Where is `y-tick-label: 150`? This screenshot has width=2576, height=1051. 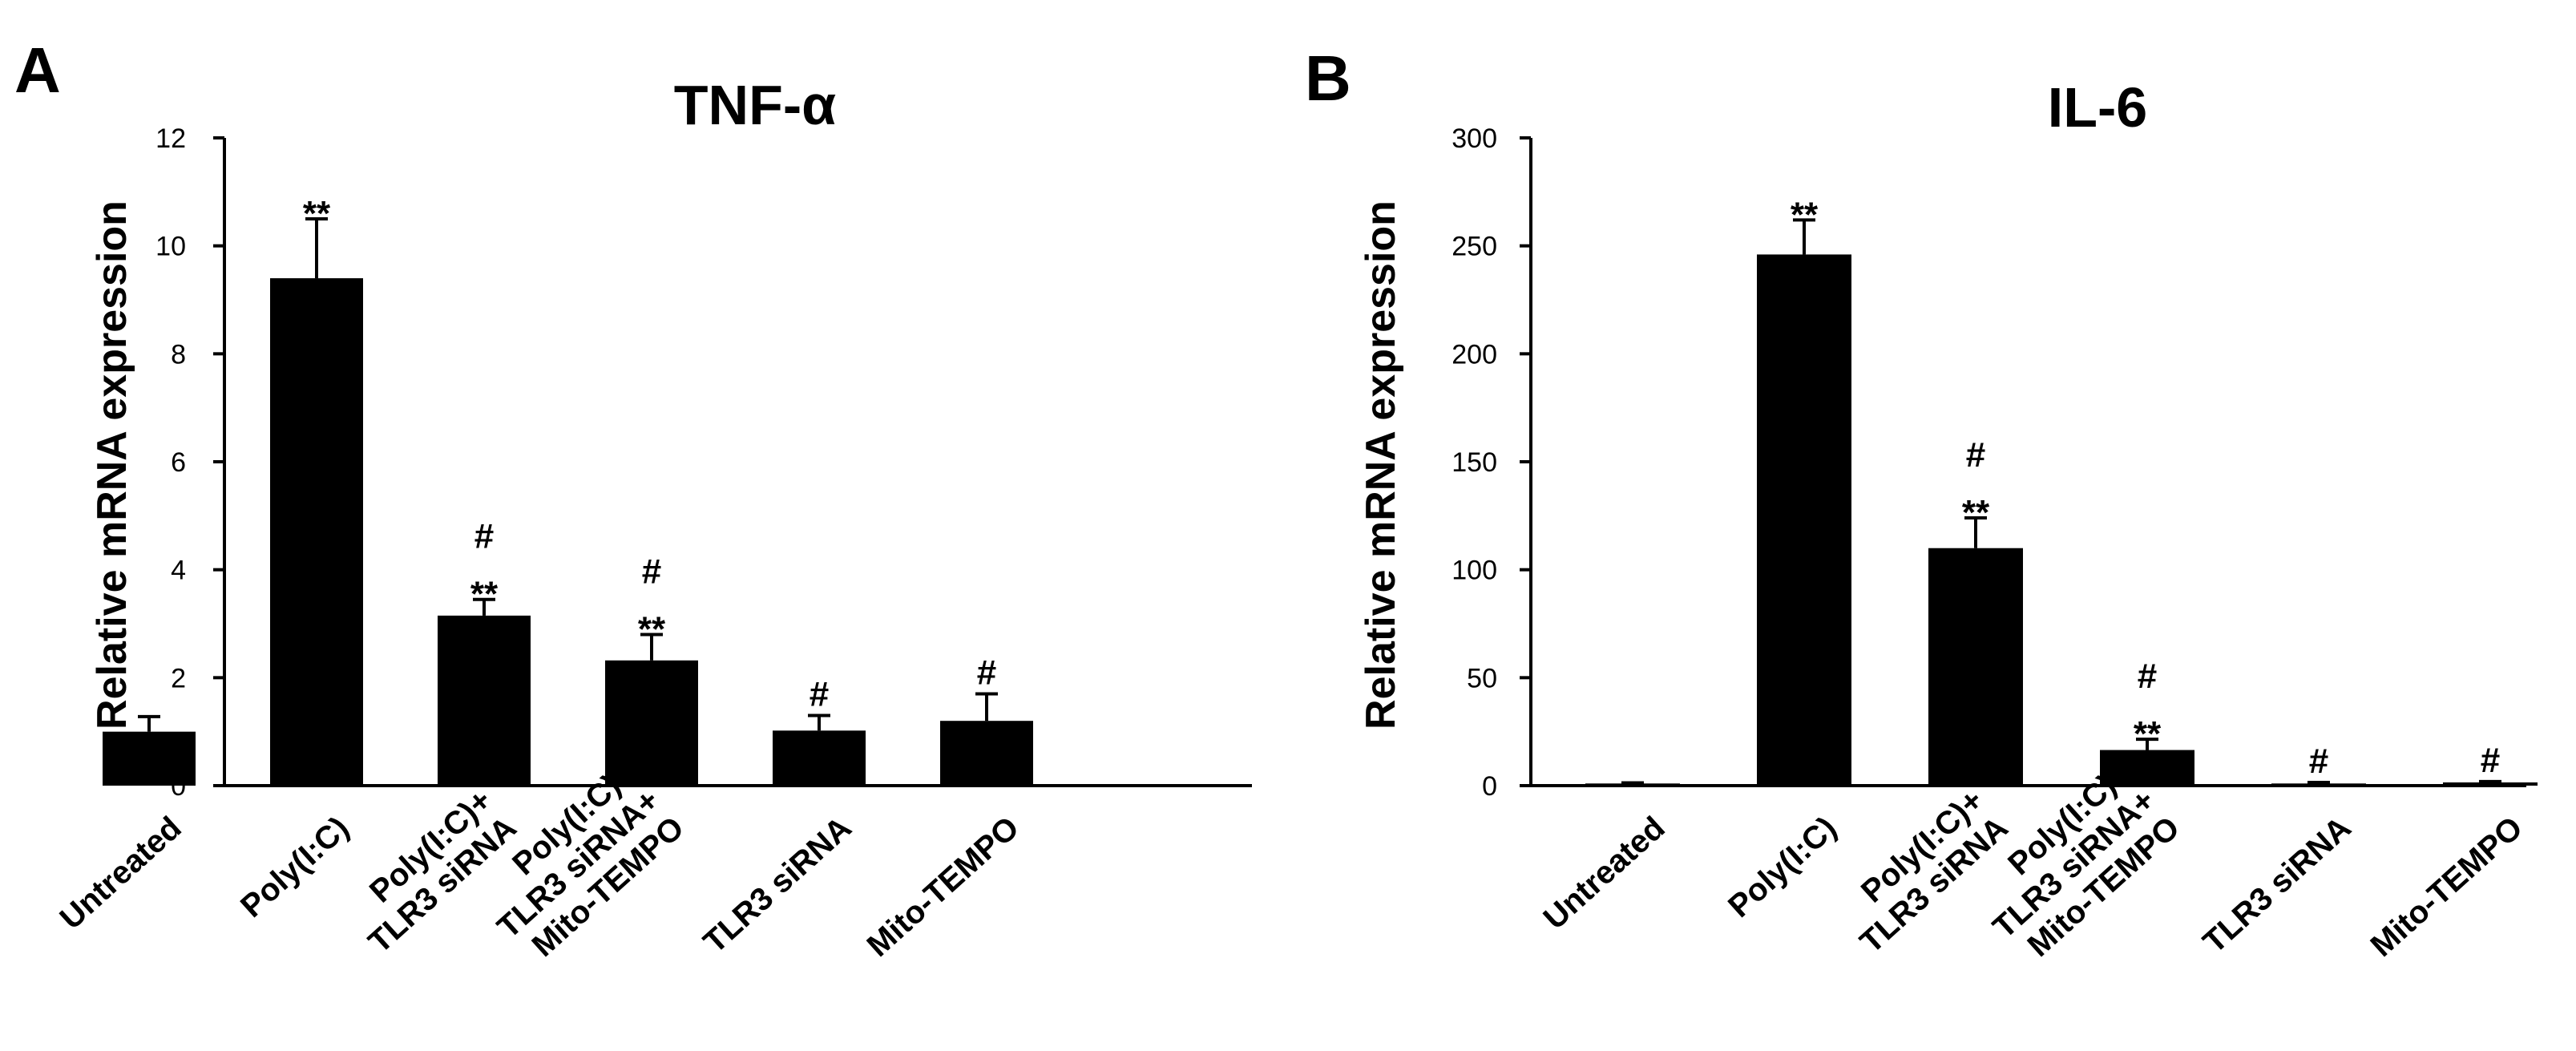
y-tick-label: 150 is located at coordinates (1475, 462).